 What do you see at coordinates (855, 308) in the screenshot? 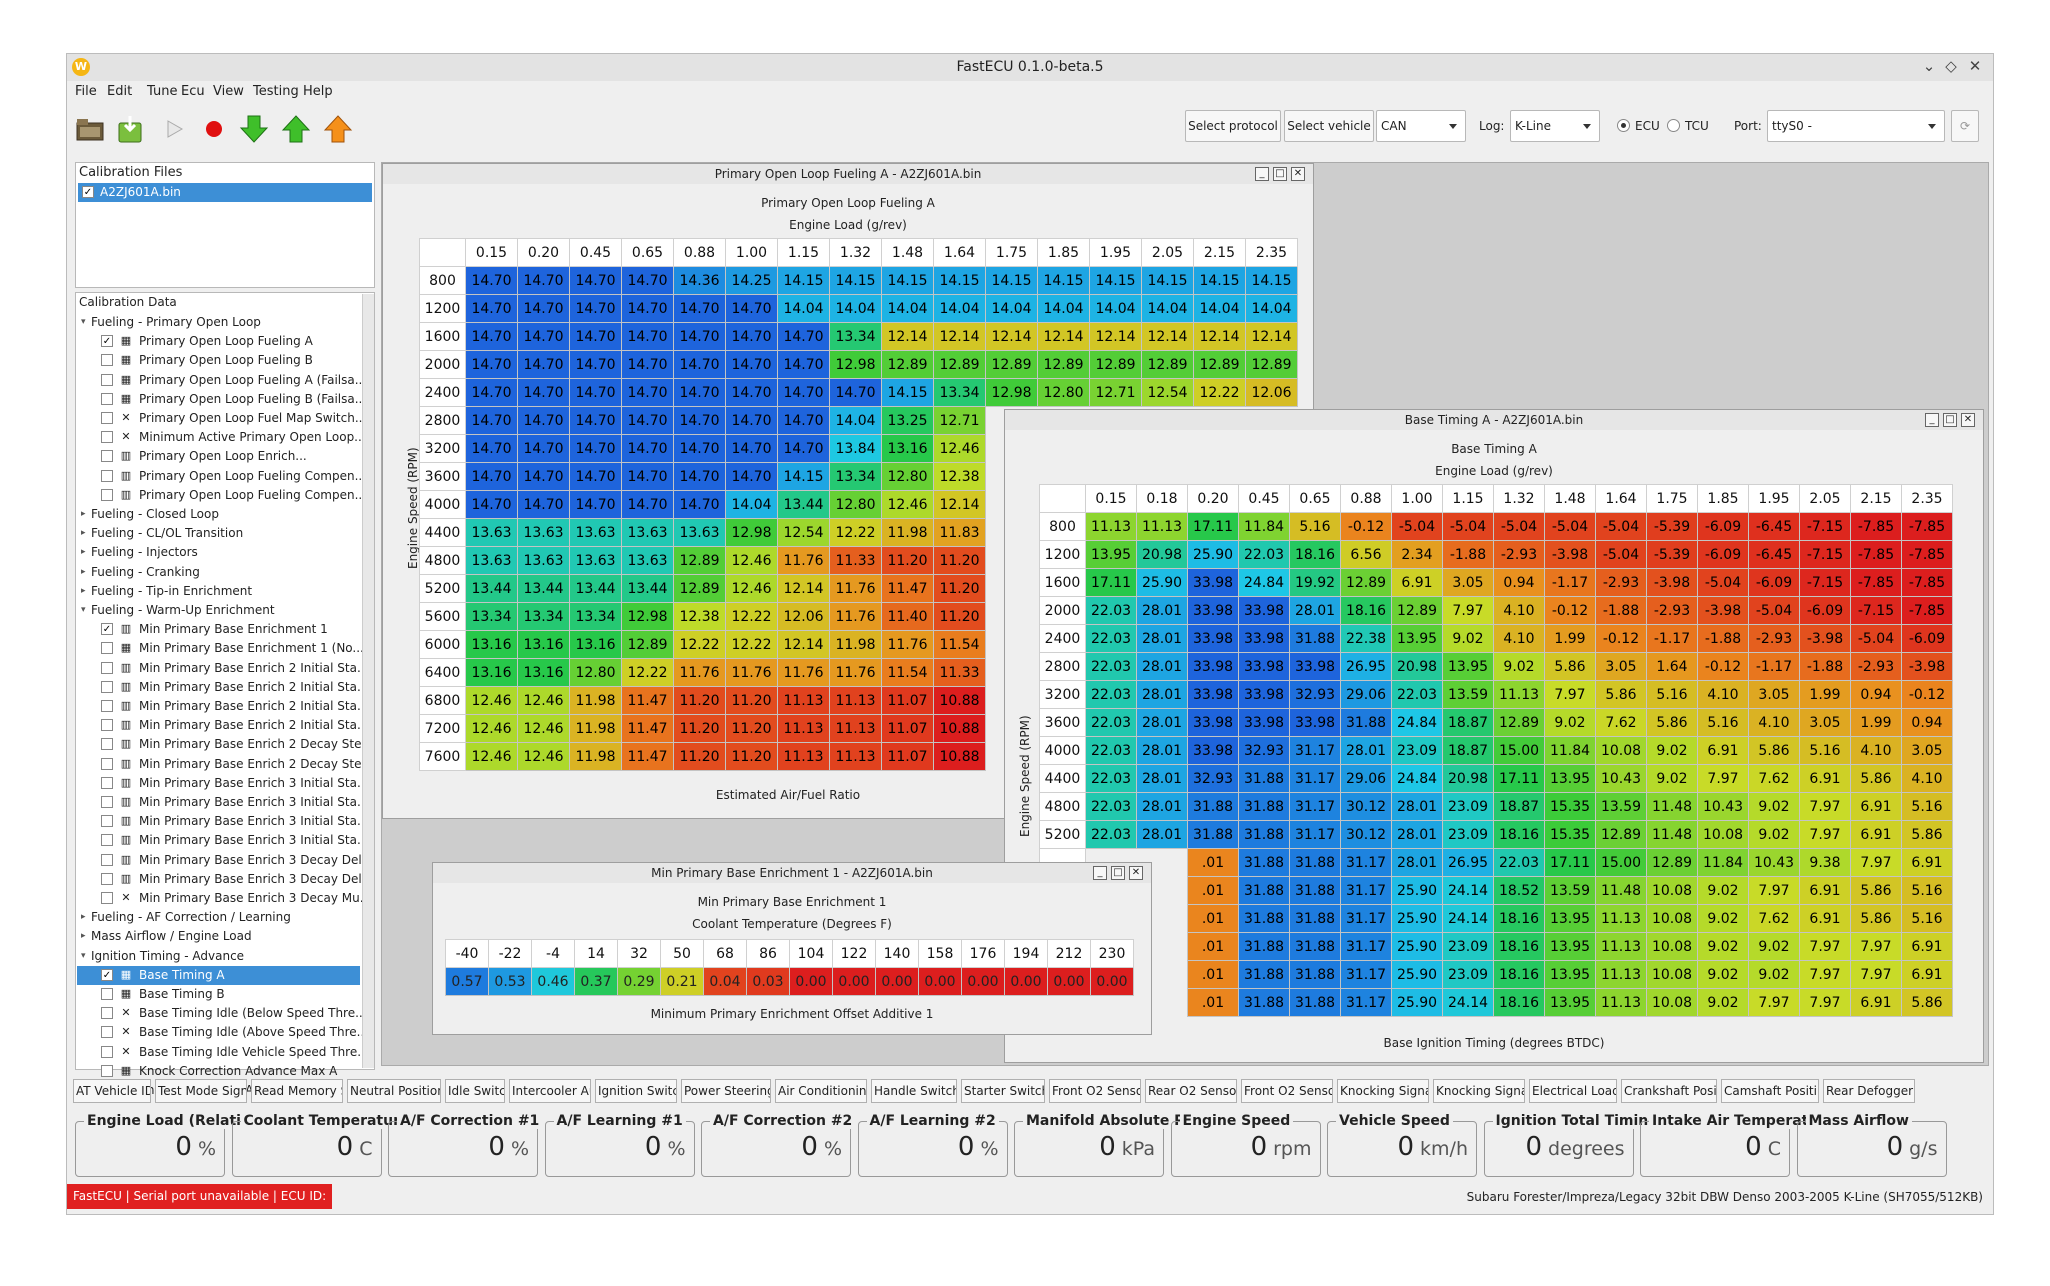
I see `fuel-cell: 14.04` at bounding box center [855, 308].